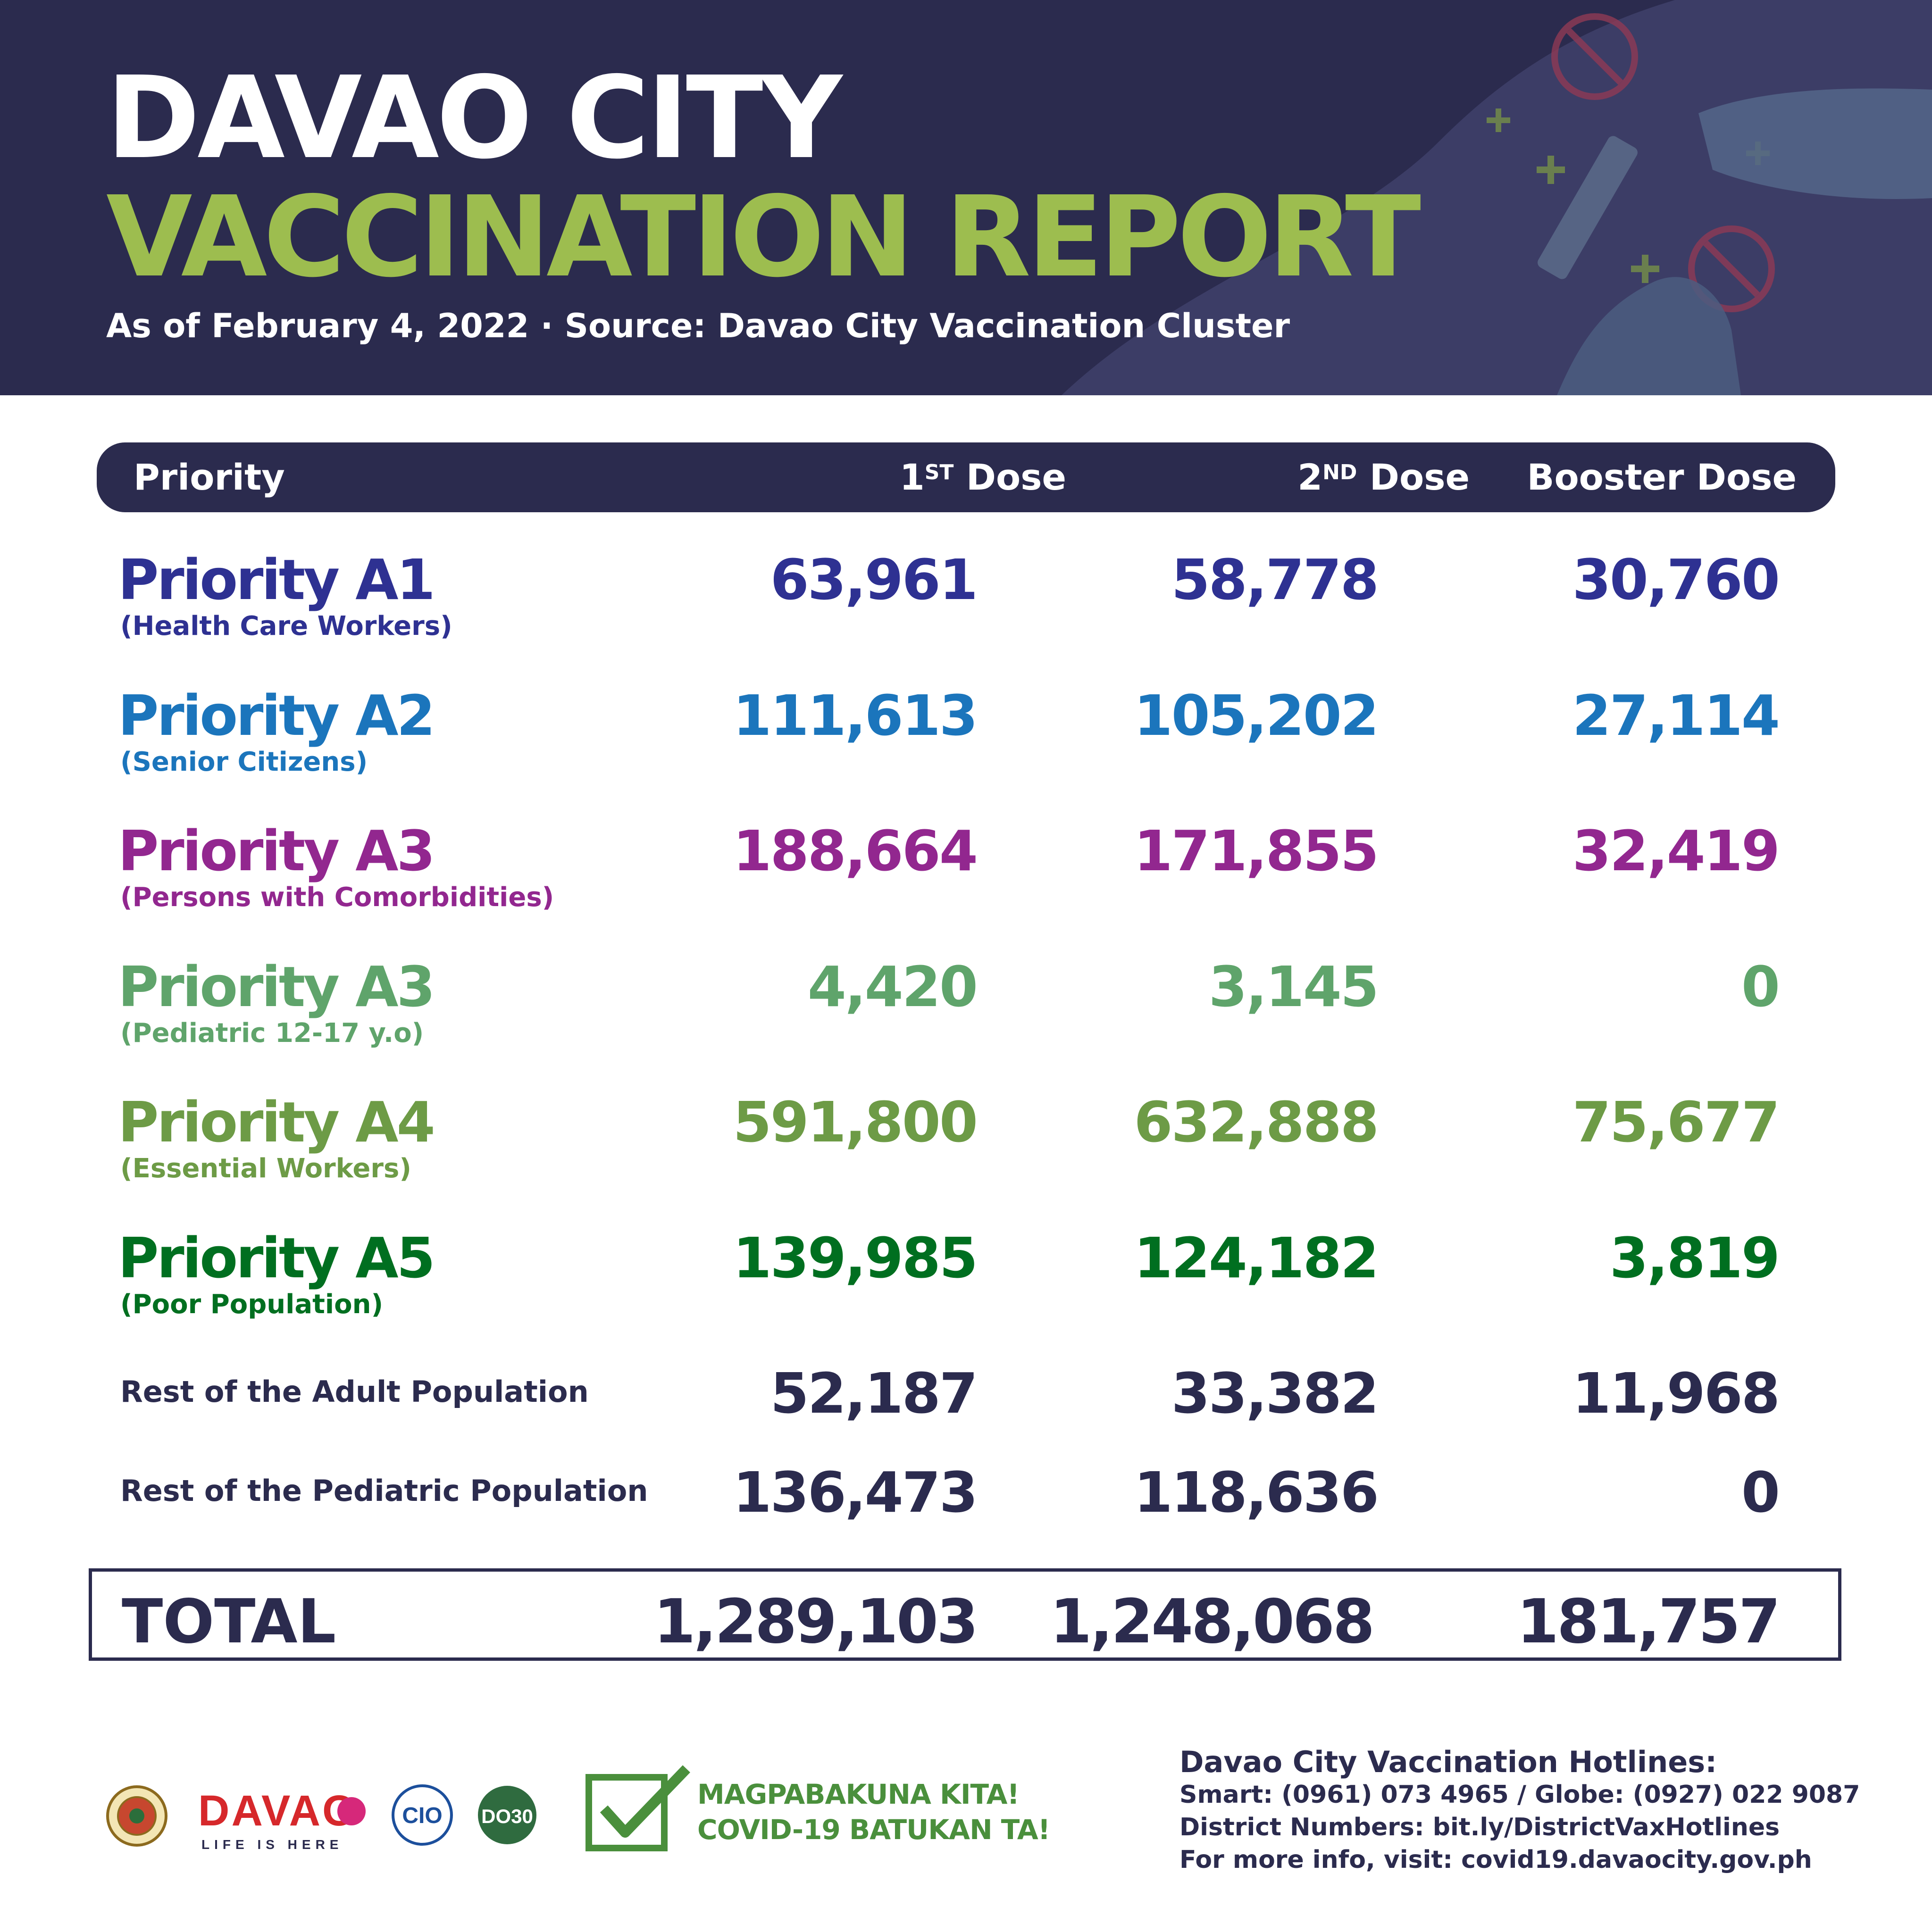 The image size is (1932, 1932). What do you see at coordinates (892, 986) in the screenshot?
I see `row-dose1-value: 4,420` at bounding box center [892, 986].